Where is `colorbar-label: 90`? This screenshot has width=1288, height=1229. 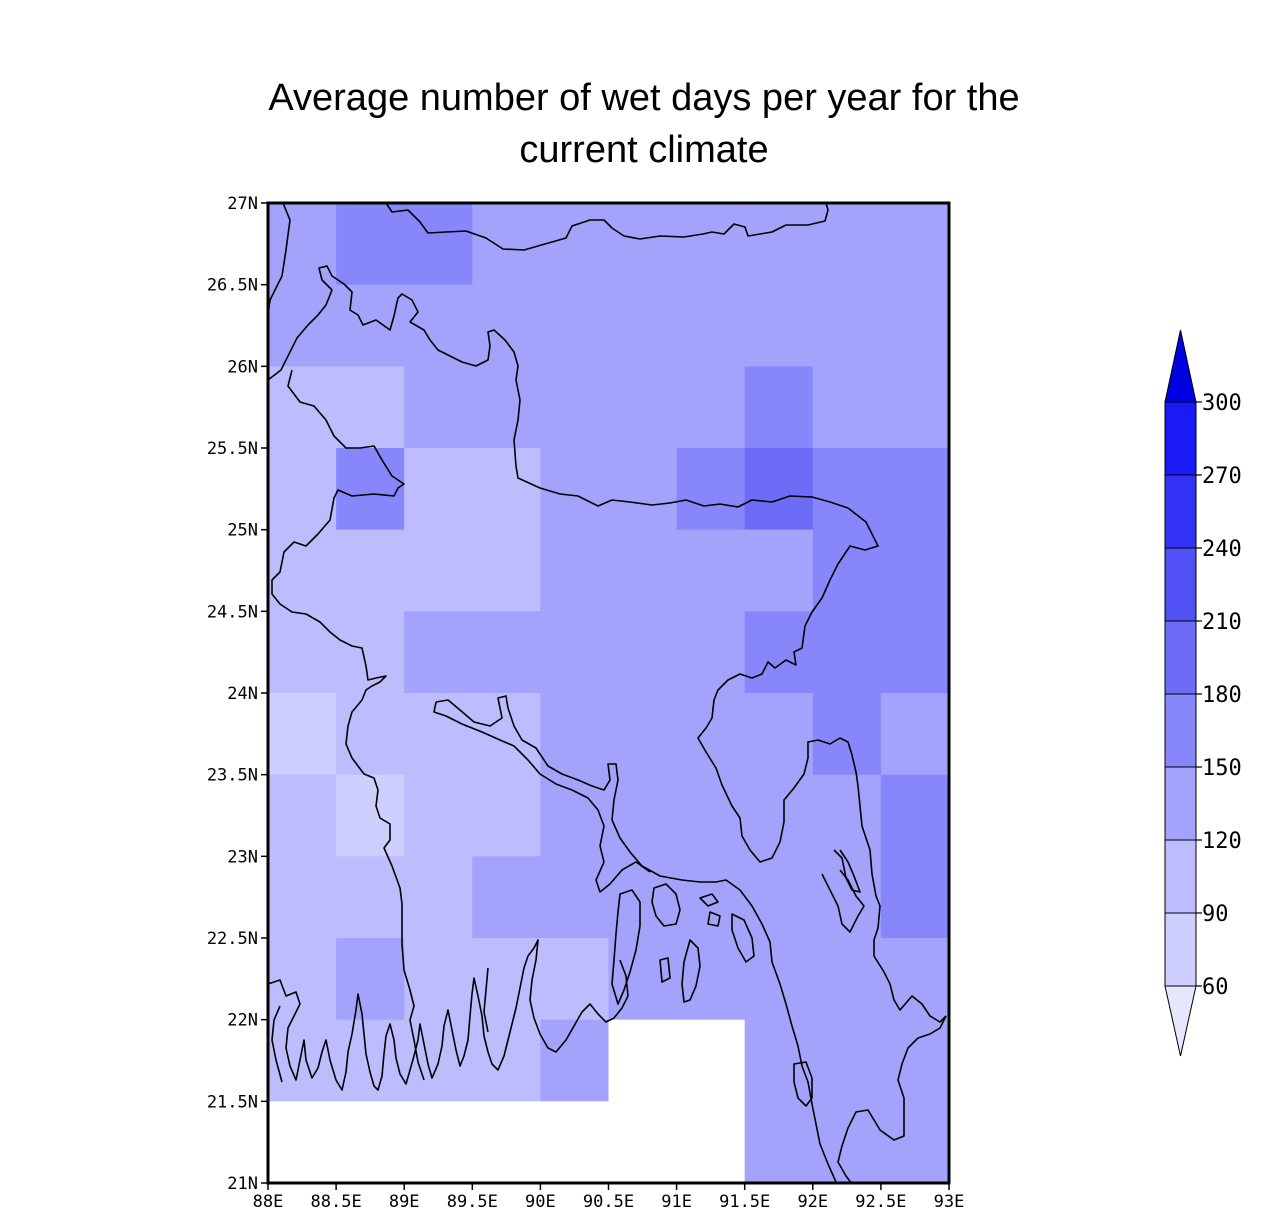 colorbar-label: 90 is located at coordinates (1215, 914).